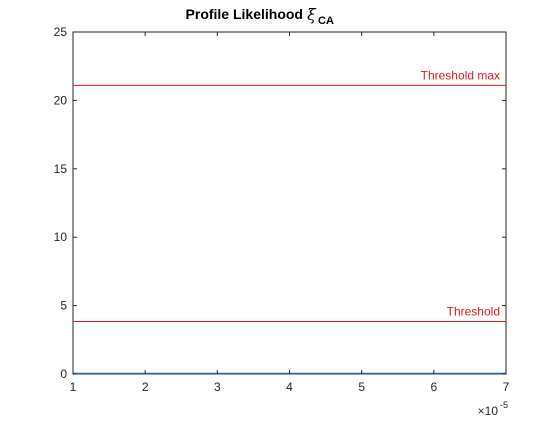  What do you see at coordinates (145, 387) in the screenshot?
I see `x-tick-label: 2` at bounding box center [145, 387].